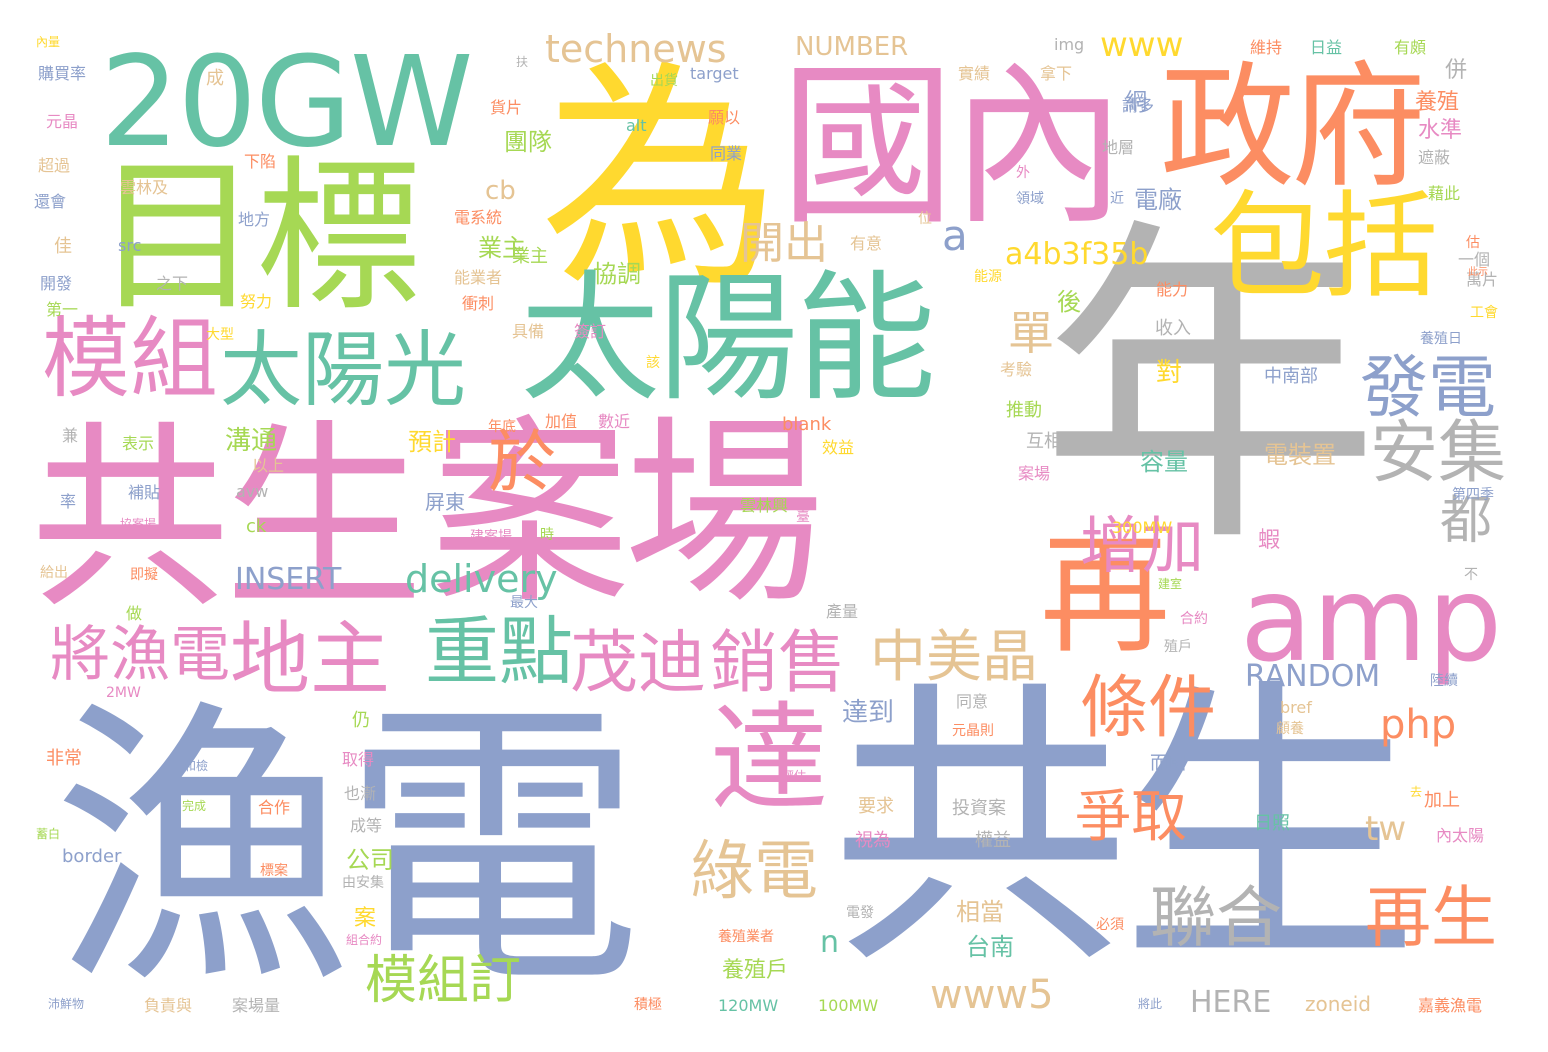 Image resolution: width=1548 pixels, height=1052 pixels. I want to click on word-cloud-word: 收入, so click(1173, 328).